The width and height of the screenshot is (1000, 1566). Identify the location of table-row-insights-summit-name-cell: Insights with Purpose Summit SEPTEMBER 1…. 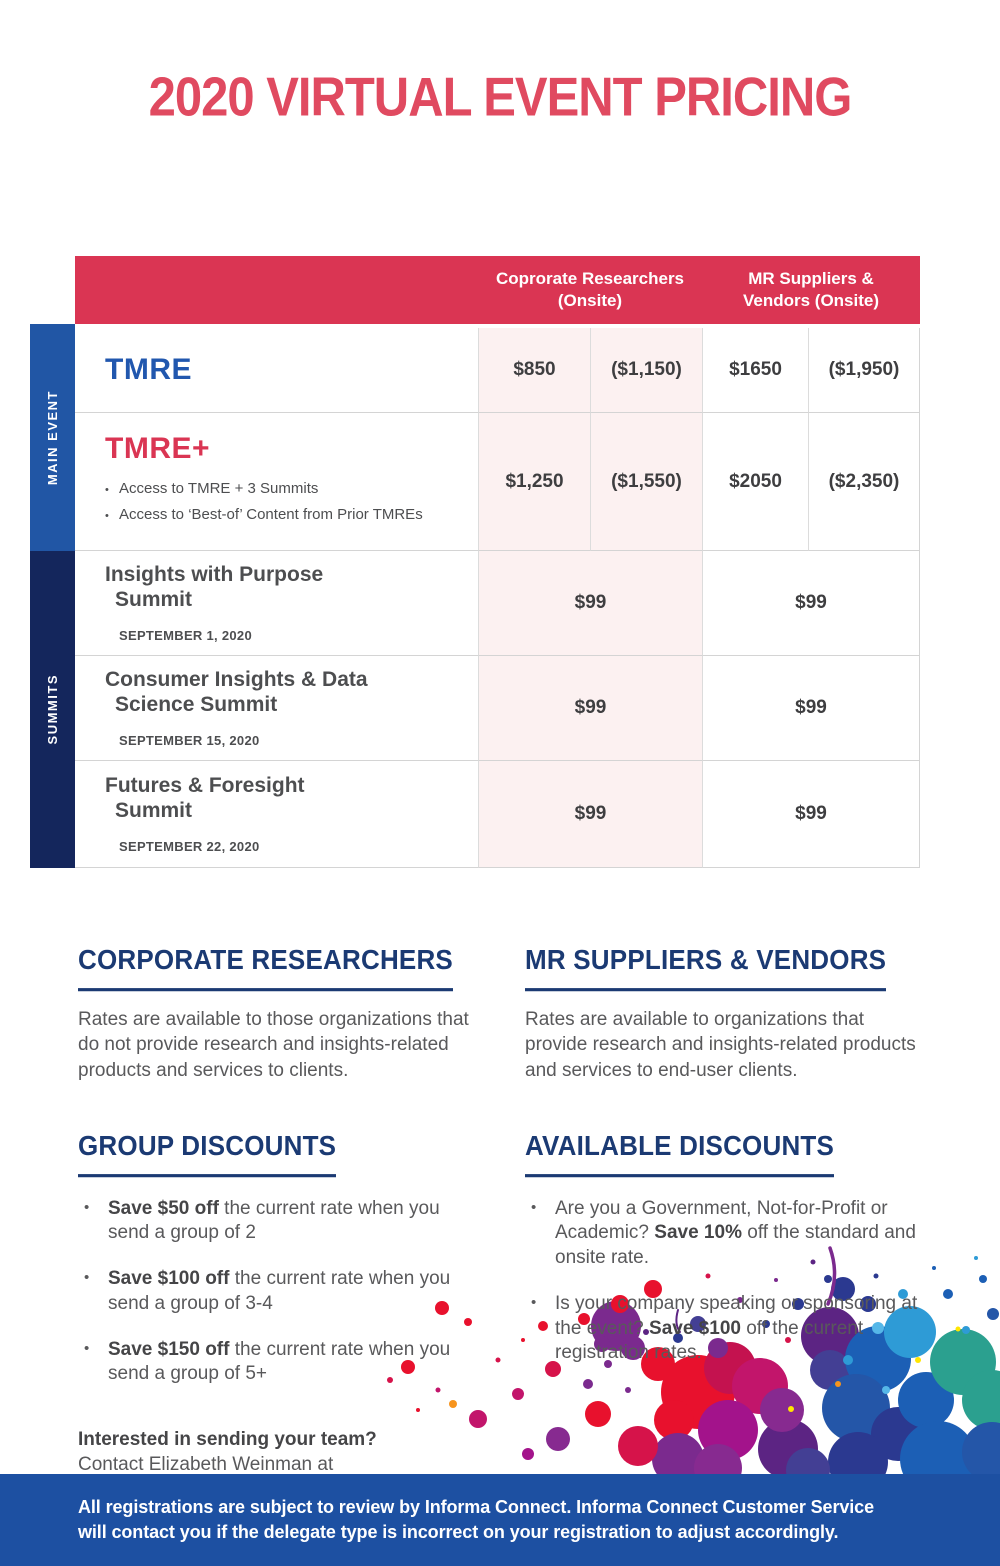
(276, 603).